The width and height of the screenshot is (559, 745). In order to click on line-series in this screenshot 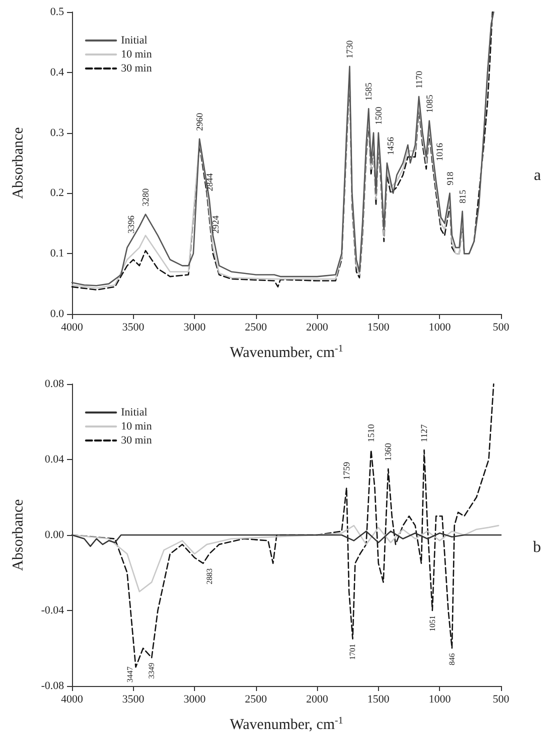, I will do `click(285, 558)`.